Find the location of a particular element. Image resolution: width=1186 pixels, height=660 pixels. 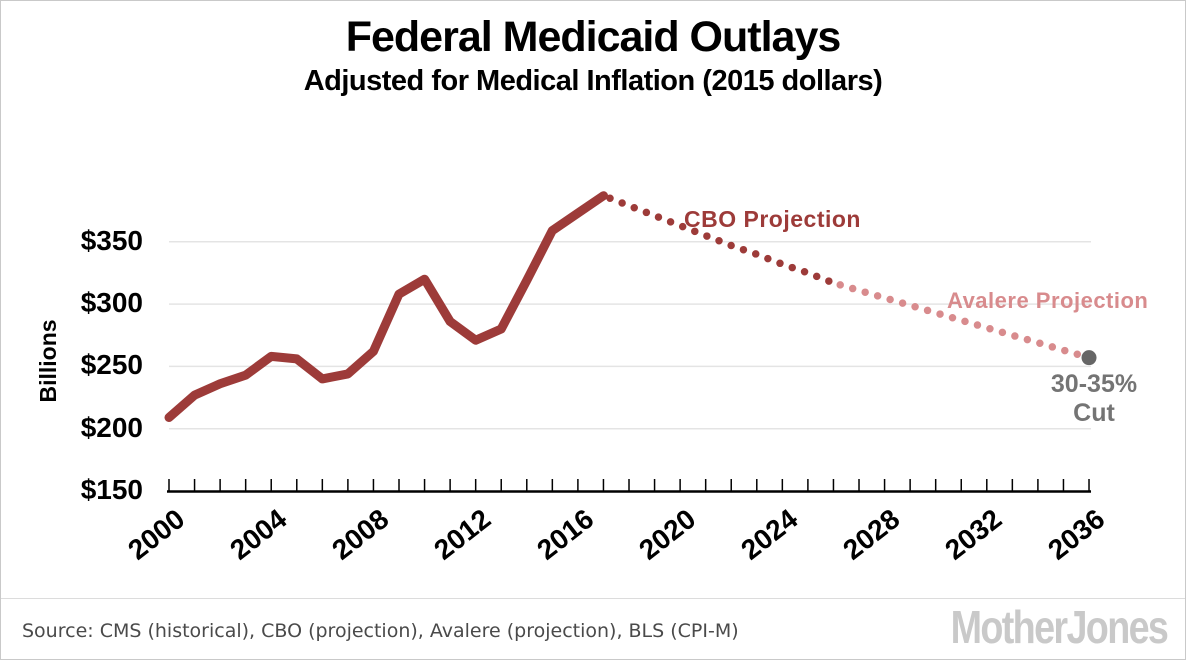

y-tick-label-200: $200 is located at coordinates (111, 427).